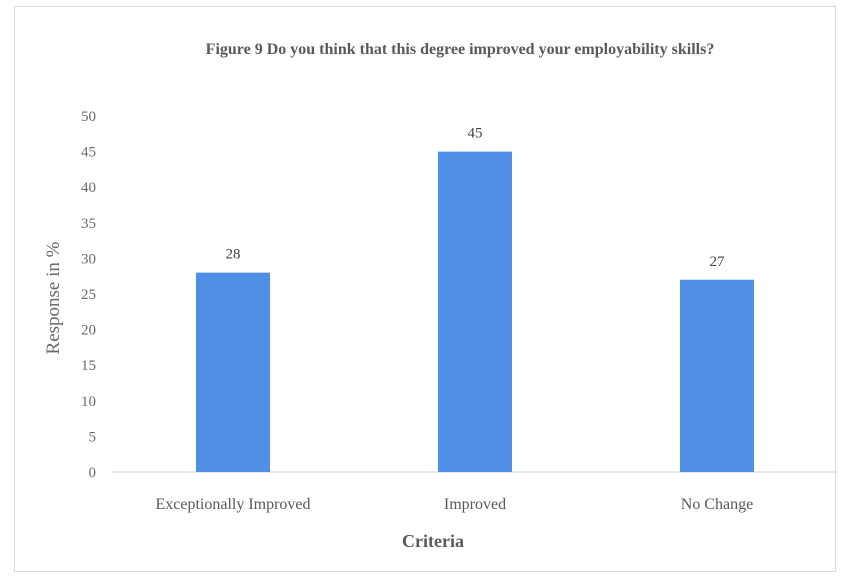 The width and height of the screenshot is (853, 583). Describe the element at coordinates (93, 473) in the screenshot. I see `y-tick-label: 0` at that location.